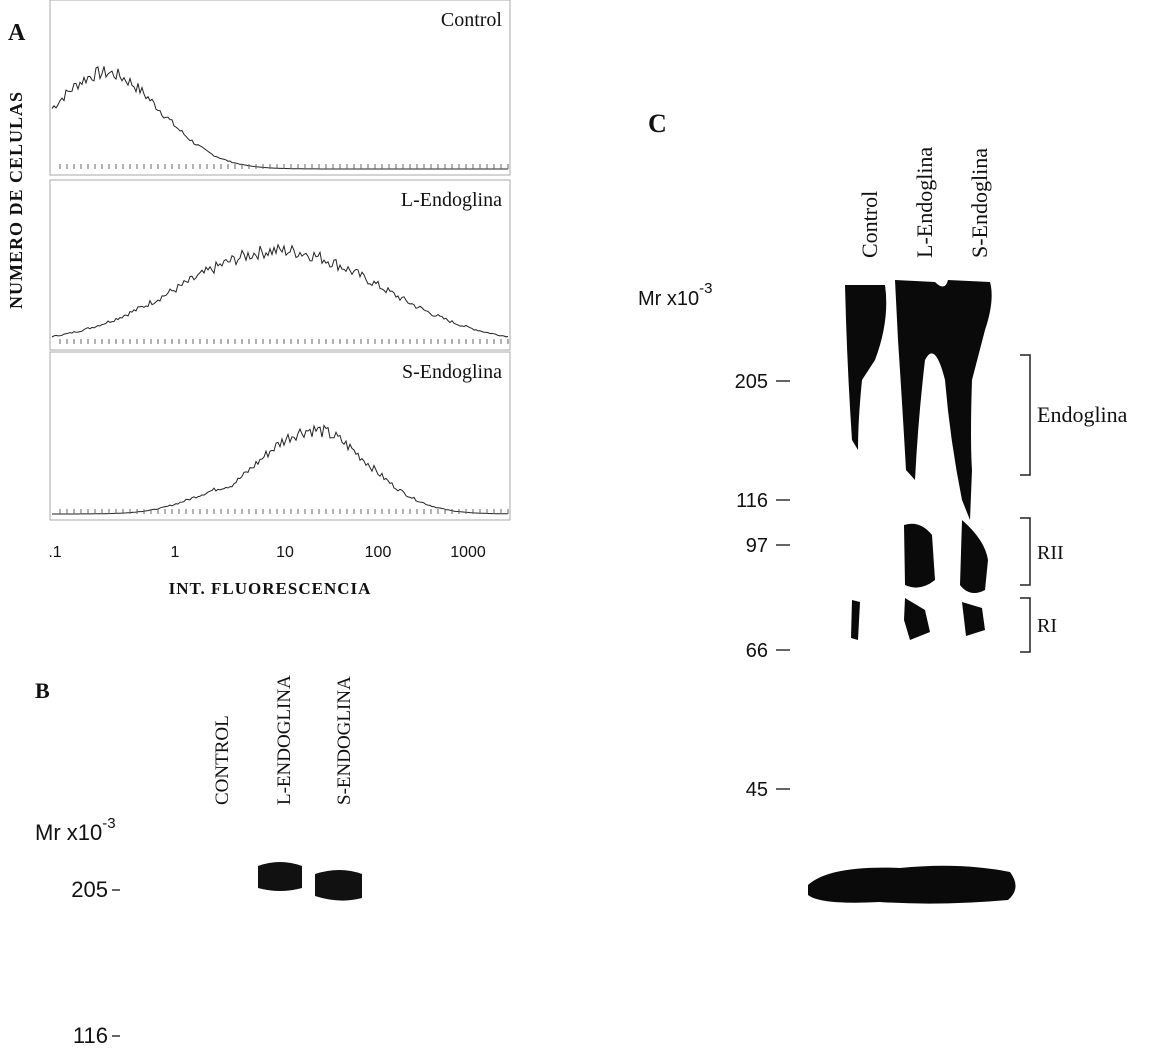  I want to click on blot-b, so click(310, 881).